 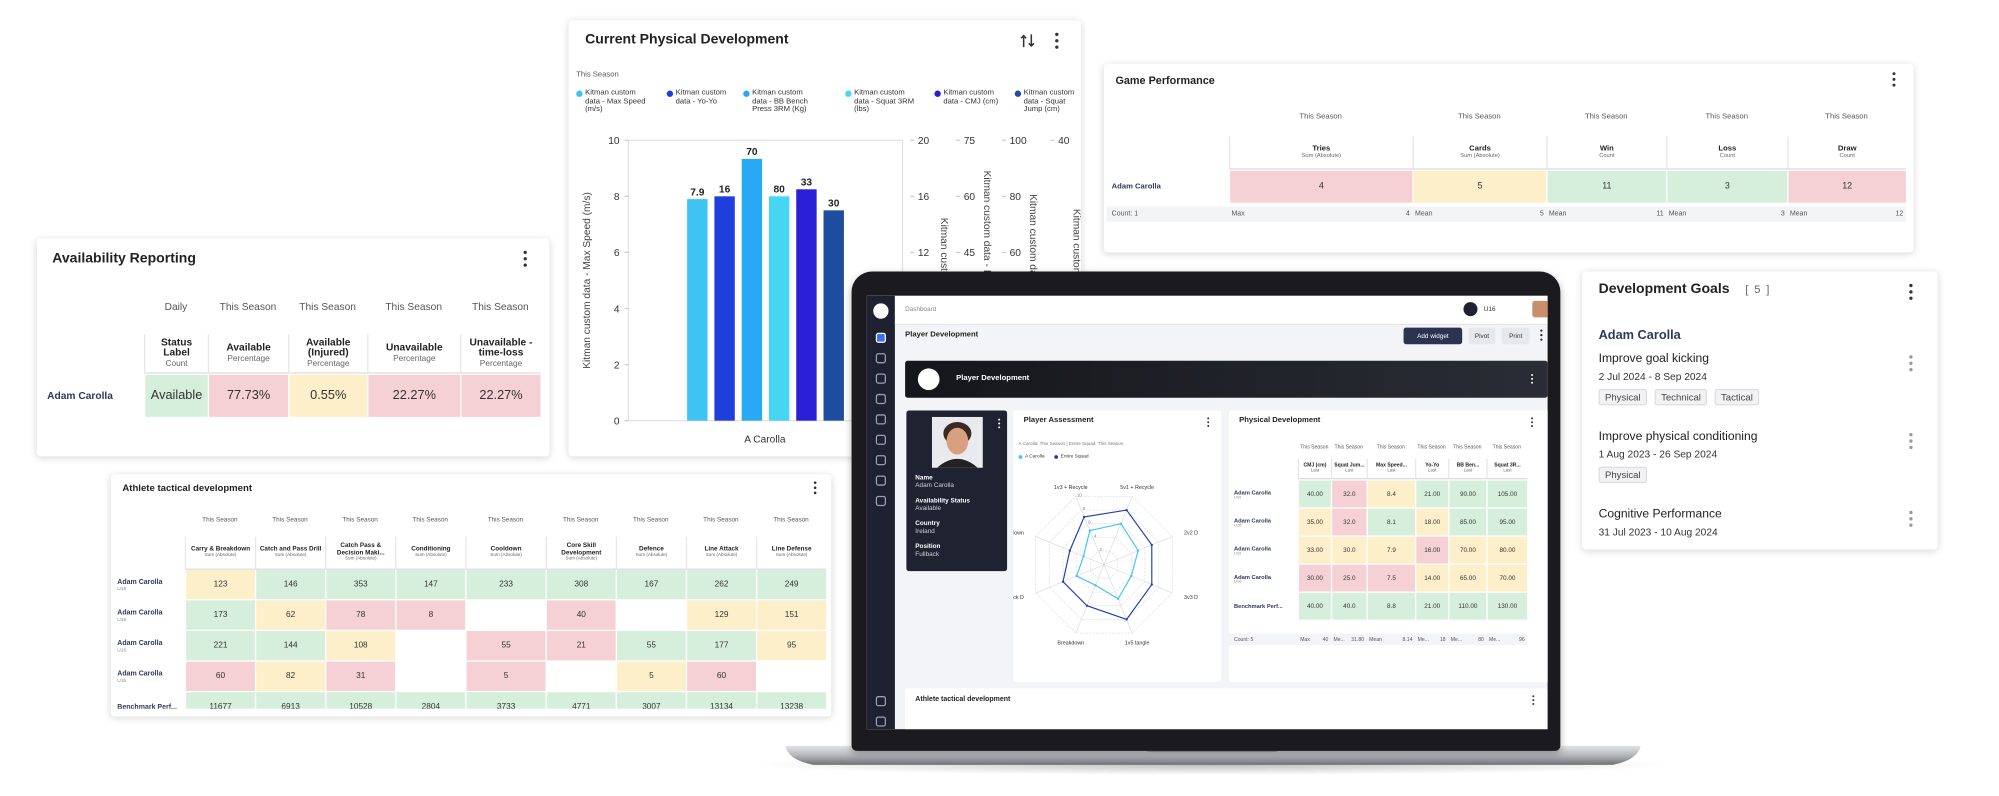 I want to click on legend-entry: Entire Squad, so click(x=1072, y=458).